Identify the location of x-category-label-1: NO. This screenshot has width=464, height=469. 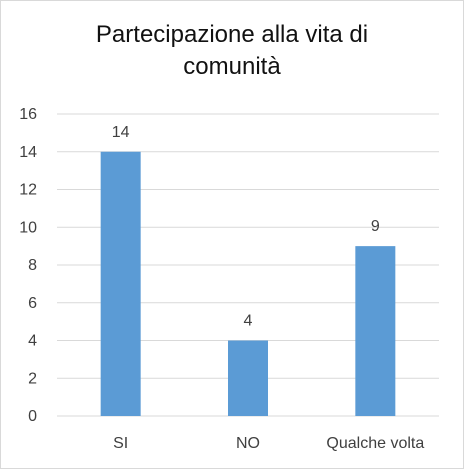
(248, 443).